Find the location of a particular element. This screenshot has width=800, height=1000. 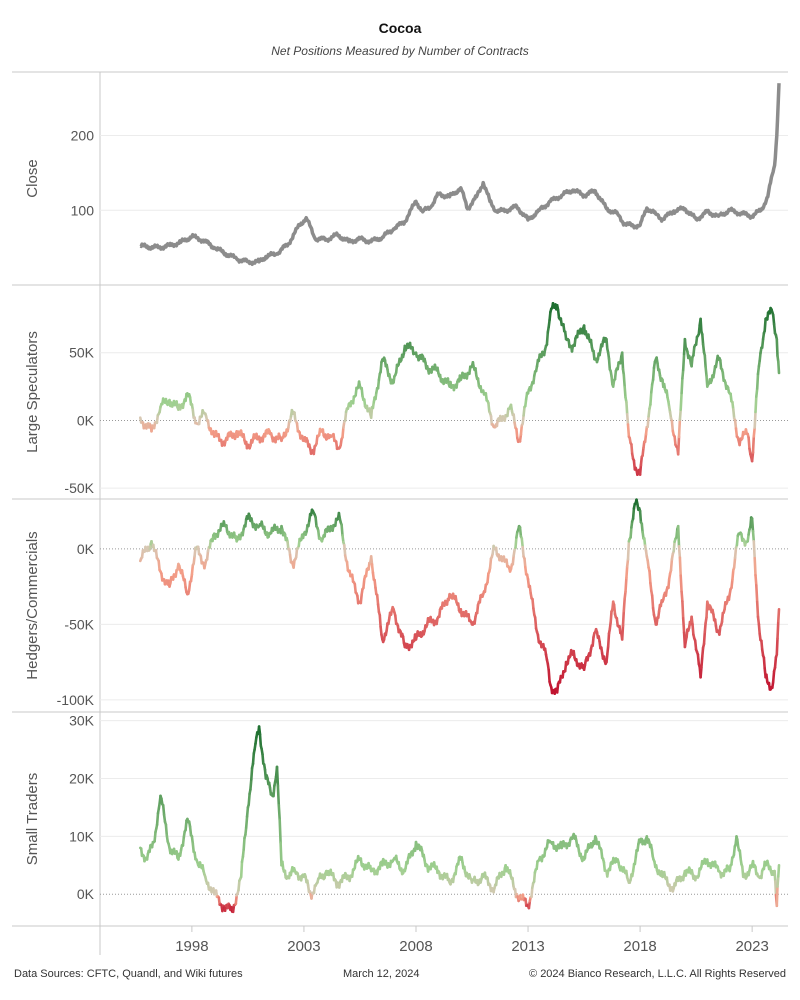

y-axis-label: Close is located at coordinates (32, 178).